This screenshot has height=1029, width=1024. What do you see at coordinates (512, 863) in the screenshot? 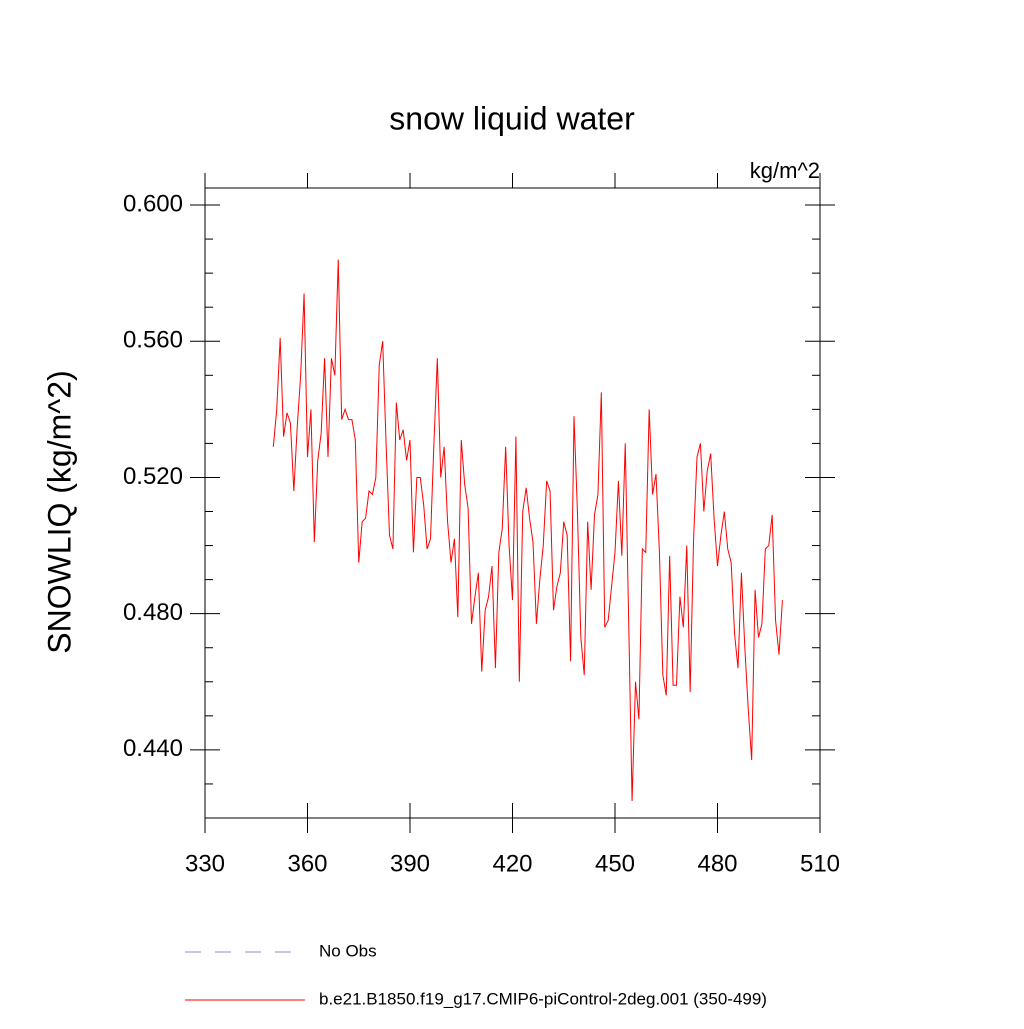
I see `x-tick-label: 420` at bounding box center [512, 863].